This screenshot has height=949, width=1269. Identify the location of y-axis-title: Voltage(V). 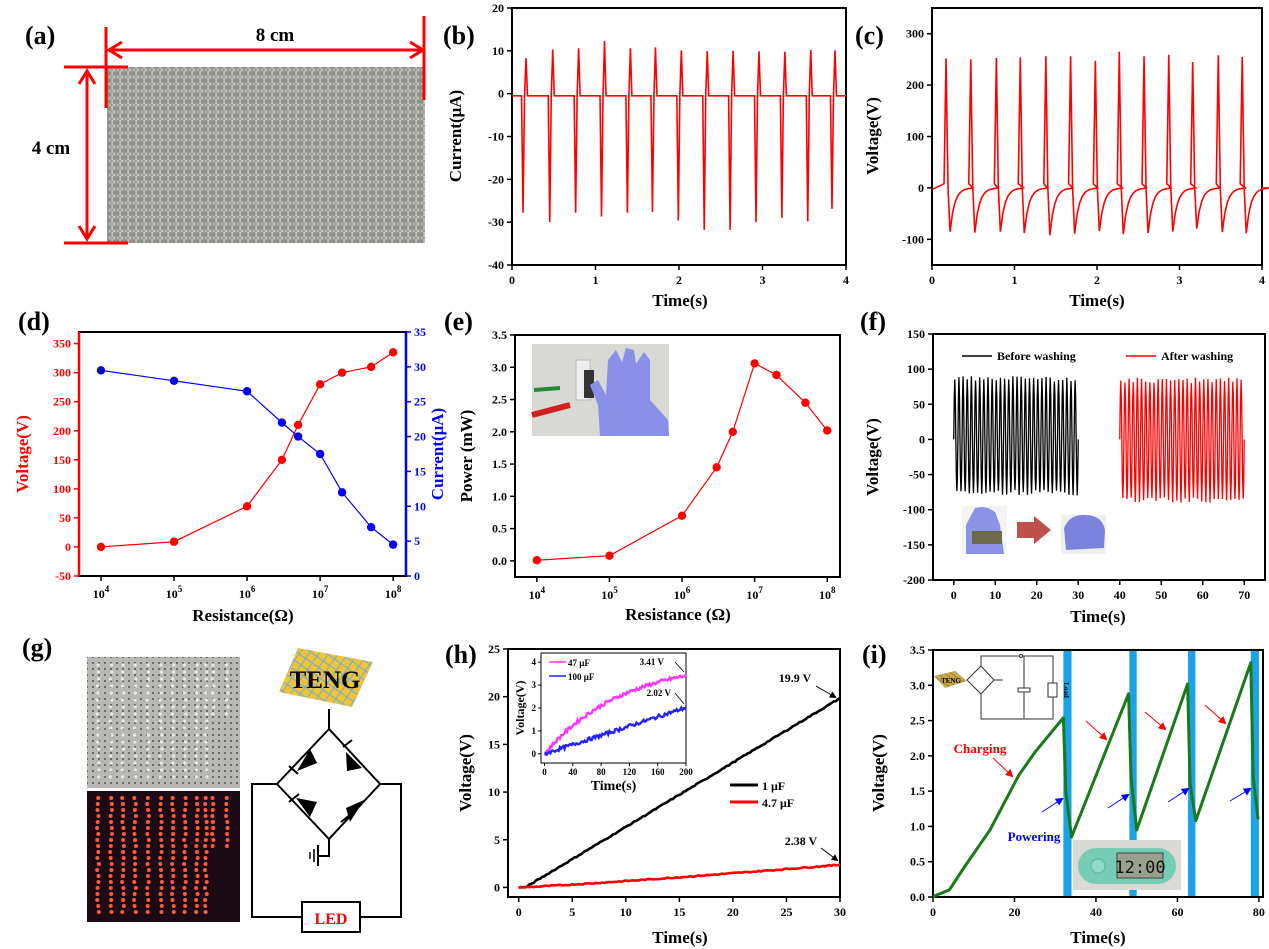
(872, 136).